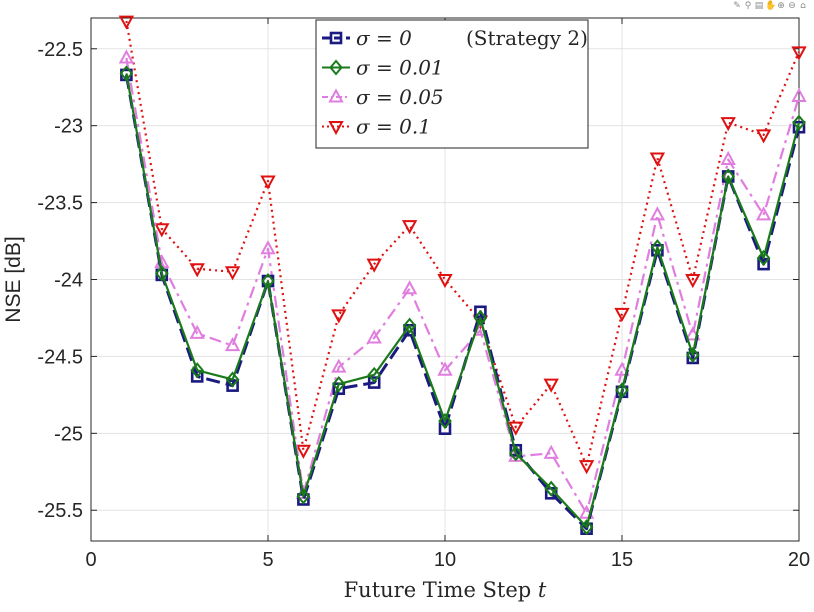  Describe the element at coordinates (267, 560) in the screenshot. I see `x-tick-label: 5` at that location.